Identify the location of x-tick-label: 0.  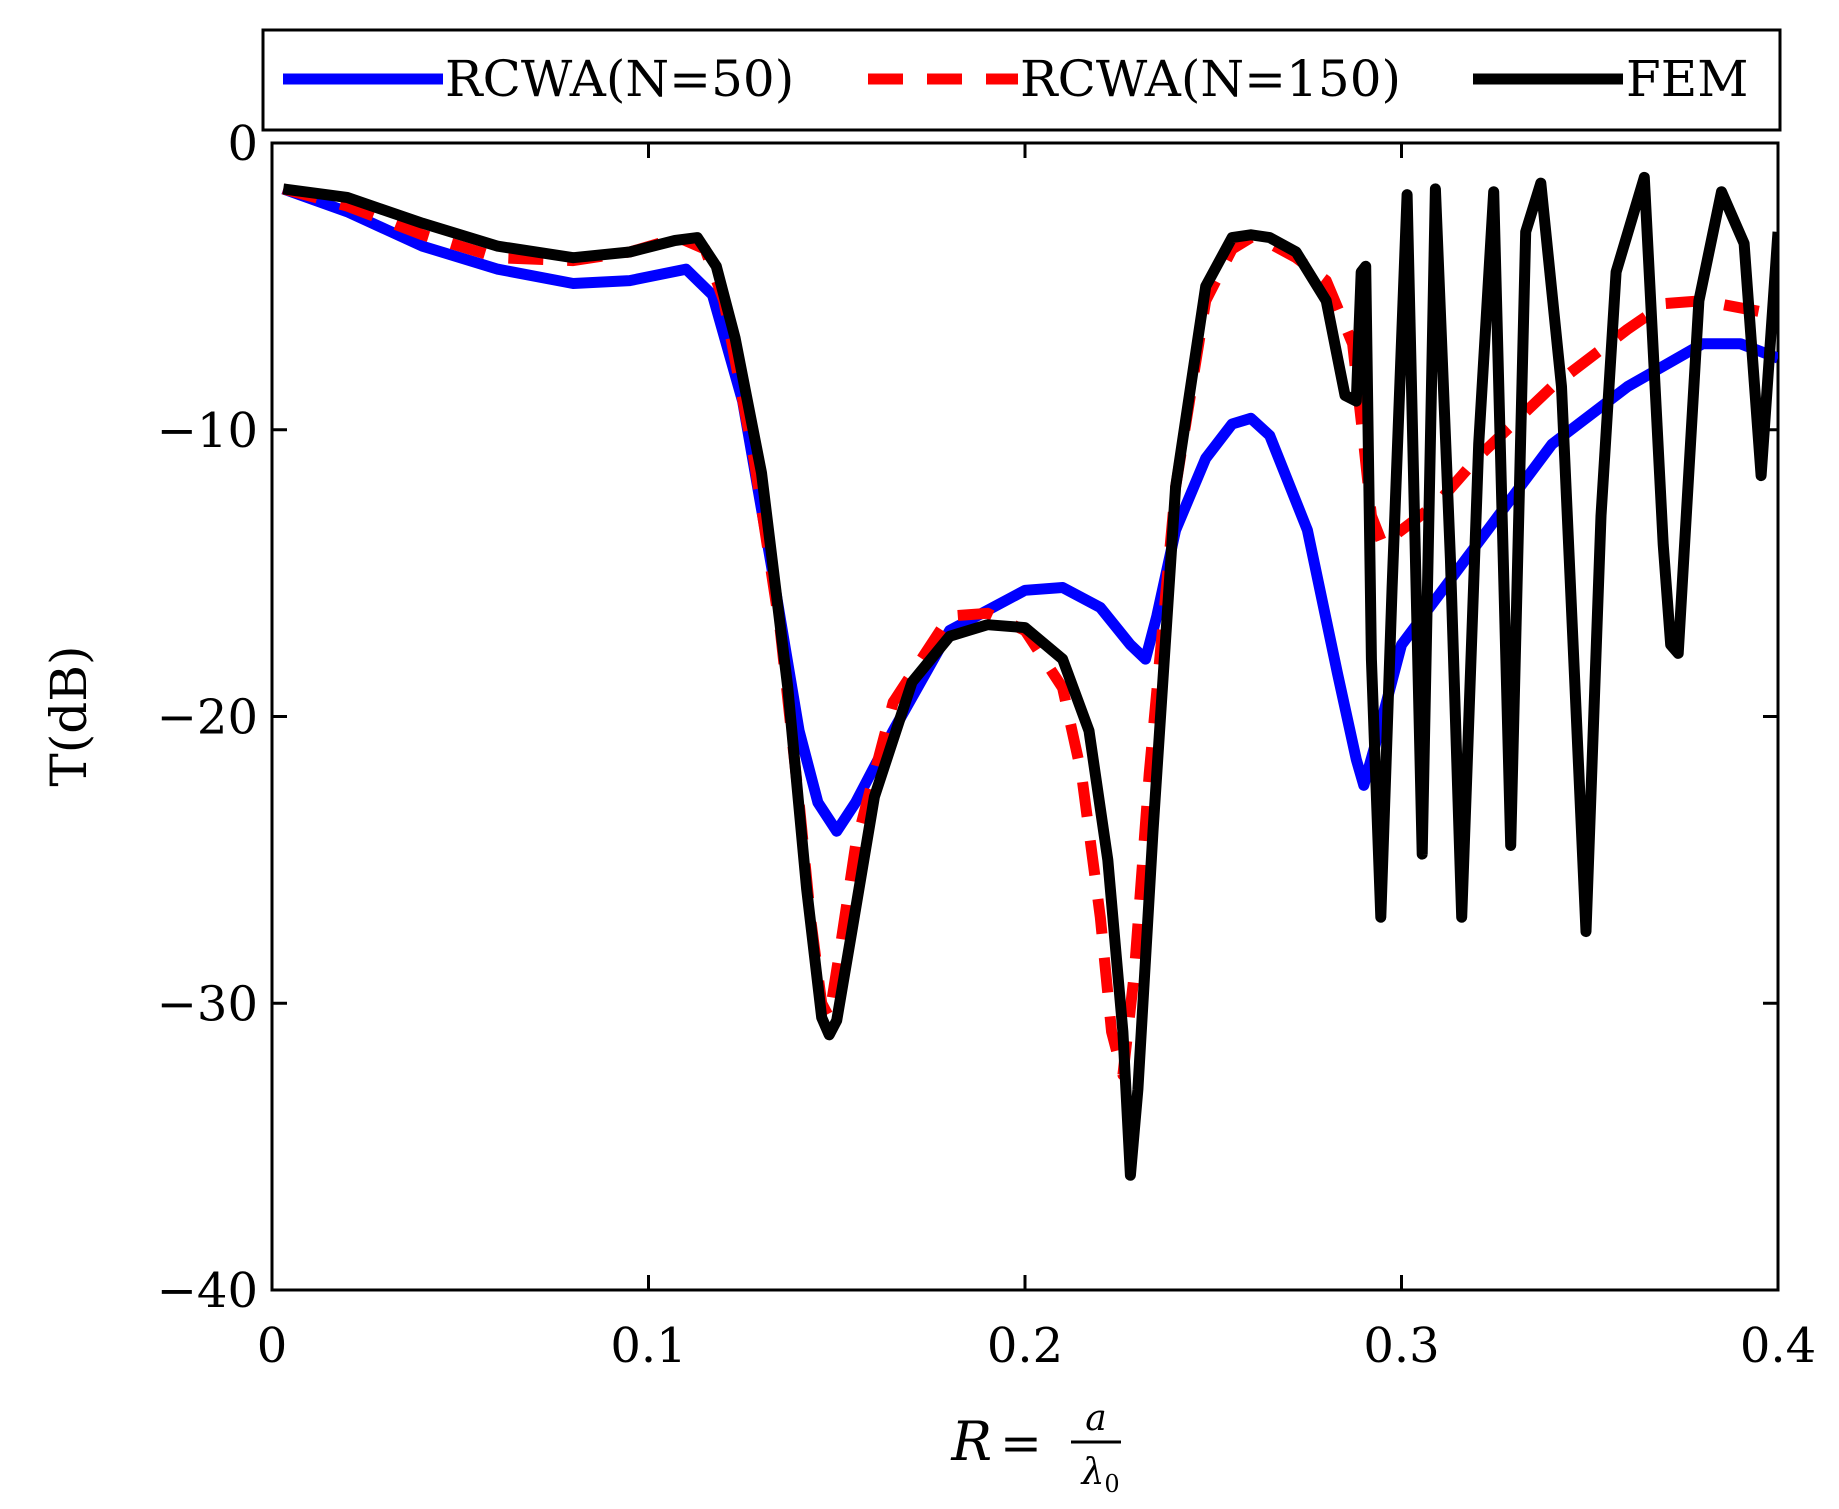
(272, 1346).